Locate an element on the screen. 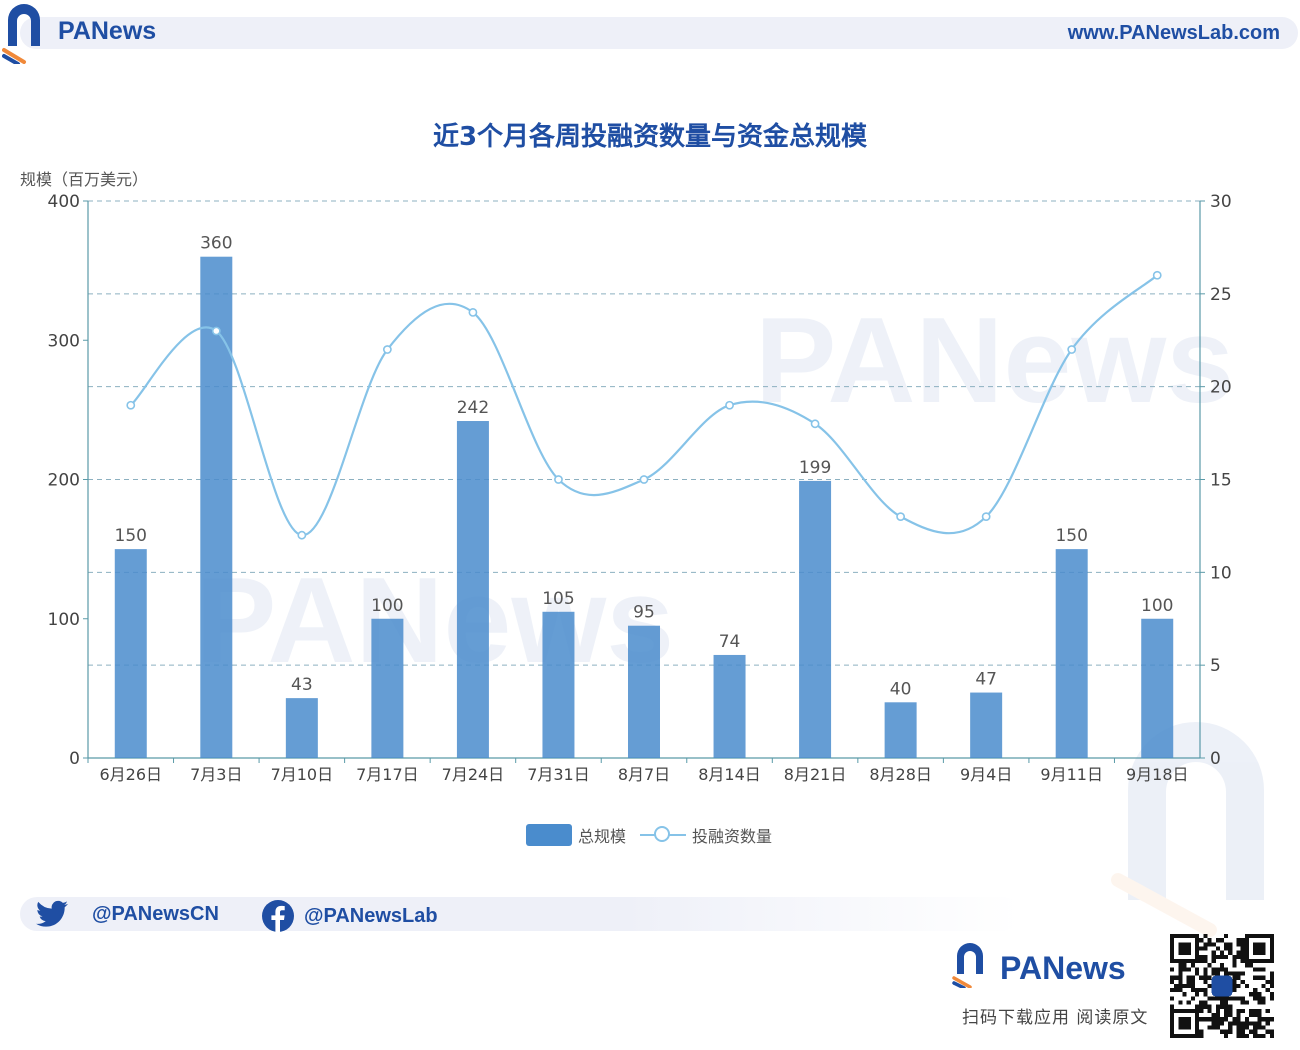 The image size is (1300, 1050). legend-bar-swatch is located at coordinates (549, 835).